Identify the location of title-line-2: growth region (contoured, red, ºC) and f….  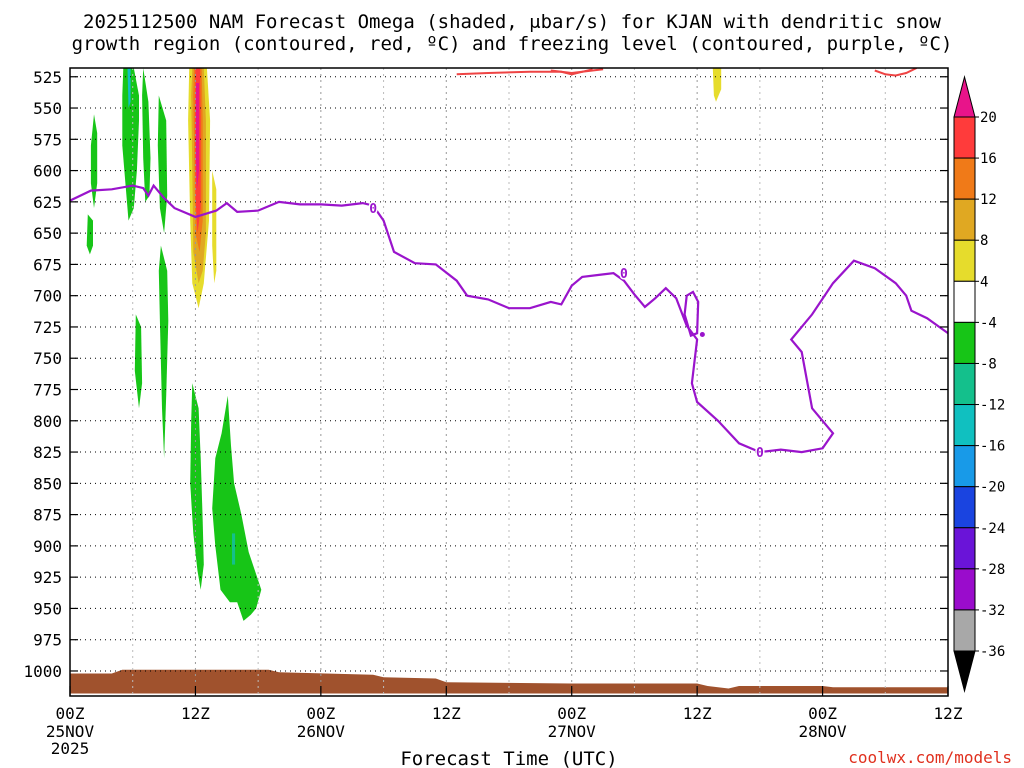
(512, 44).